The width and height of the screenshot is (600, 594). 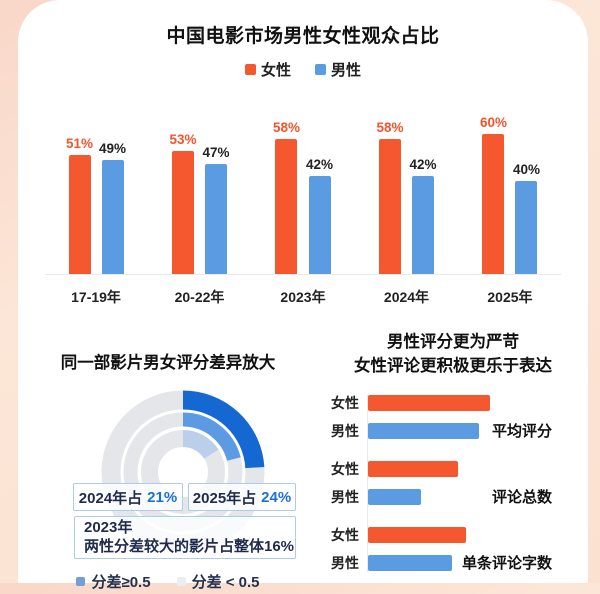 What do you see at coordinates (225, 582) in the screenshot?
I see `gap-small-label: 分差 < 0.5` at bounding box center [225, 582].